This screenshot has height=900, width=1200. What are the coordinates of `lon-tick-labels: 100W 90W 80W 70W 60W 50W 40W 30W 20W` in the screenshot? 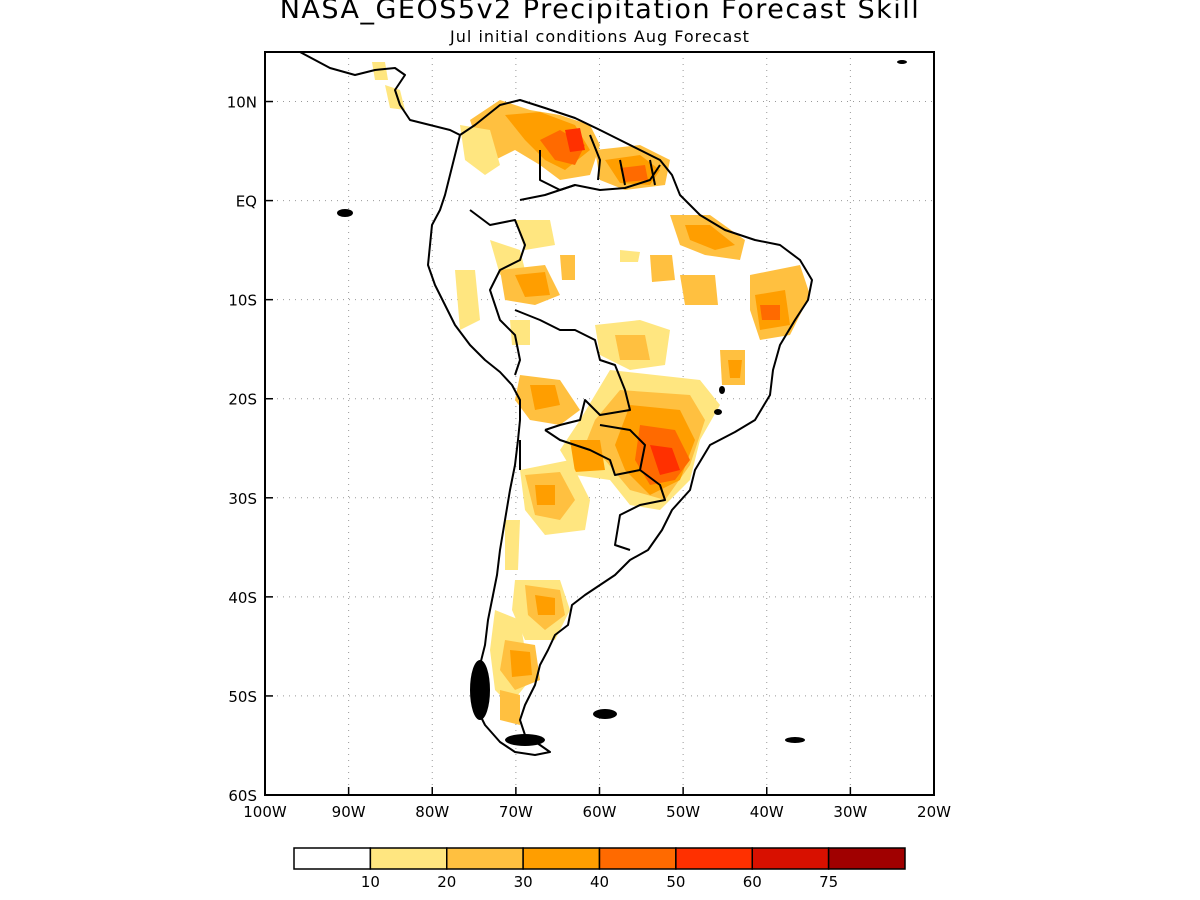 It's located at (597, 812).